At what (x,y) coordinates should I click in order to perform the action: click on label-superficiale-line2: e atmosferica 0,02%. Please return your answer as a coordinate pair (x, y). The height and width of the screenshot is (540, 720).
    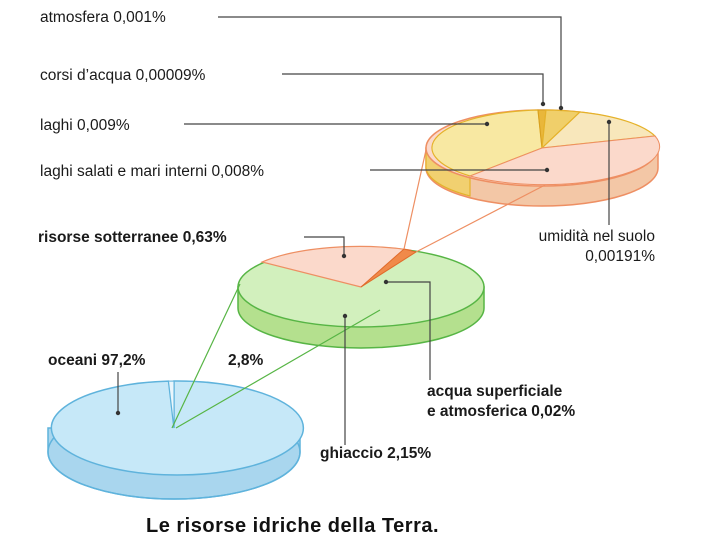
    Looking at the image, I should click on (501, 411).